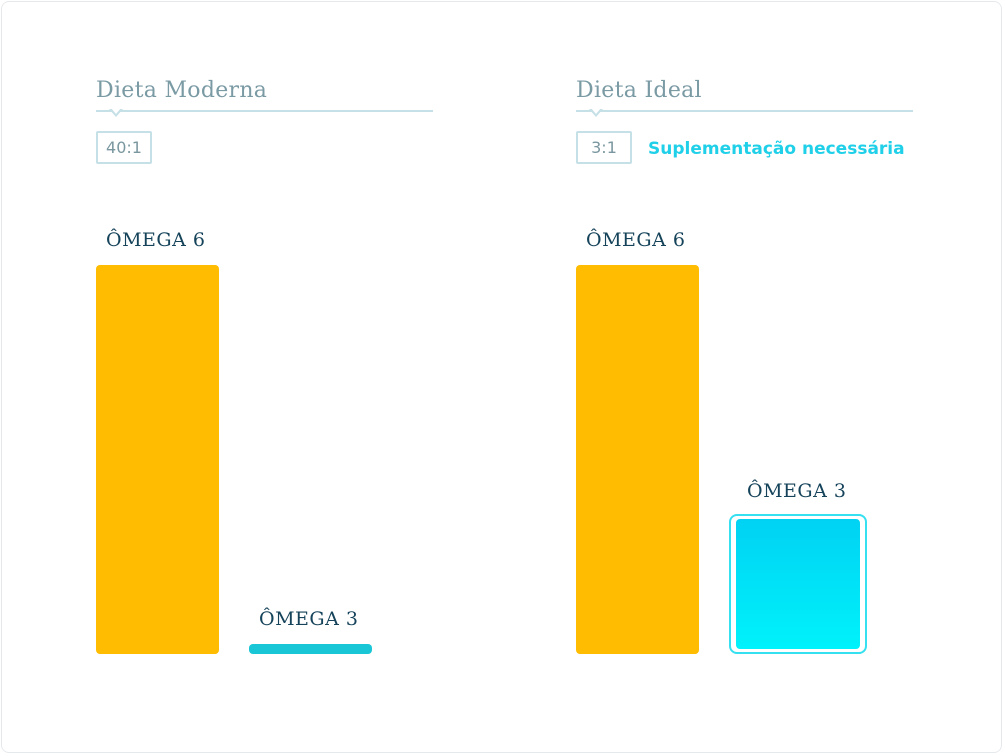 This screenshot has height=756, width=1005. What do you see at coordinates (776, 149) in the screenshot?
I see `supplement-note: Suplementação necessária` at bounding box center [776, 149].